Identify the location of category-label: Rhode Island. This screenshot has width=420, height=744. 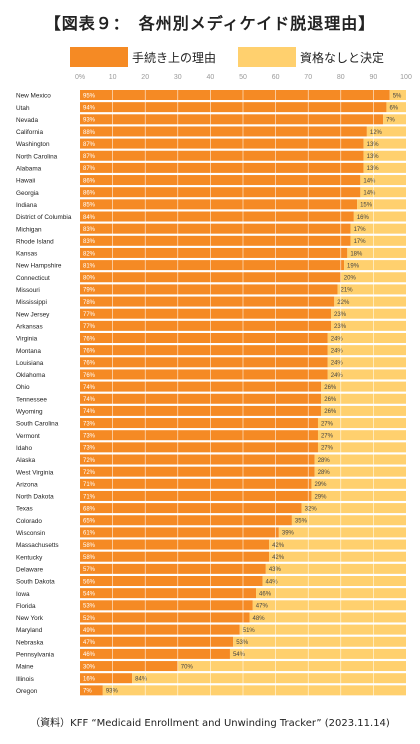
(35, 241).